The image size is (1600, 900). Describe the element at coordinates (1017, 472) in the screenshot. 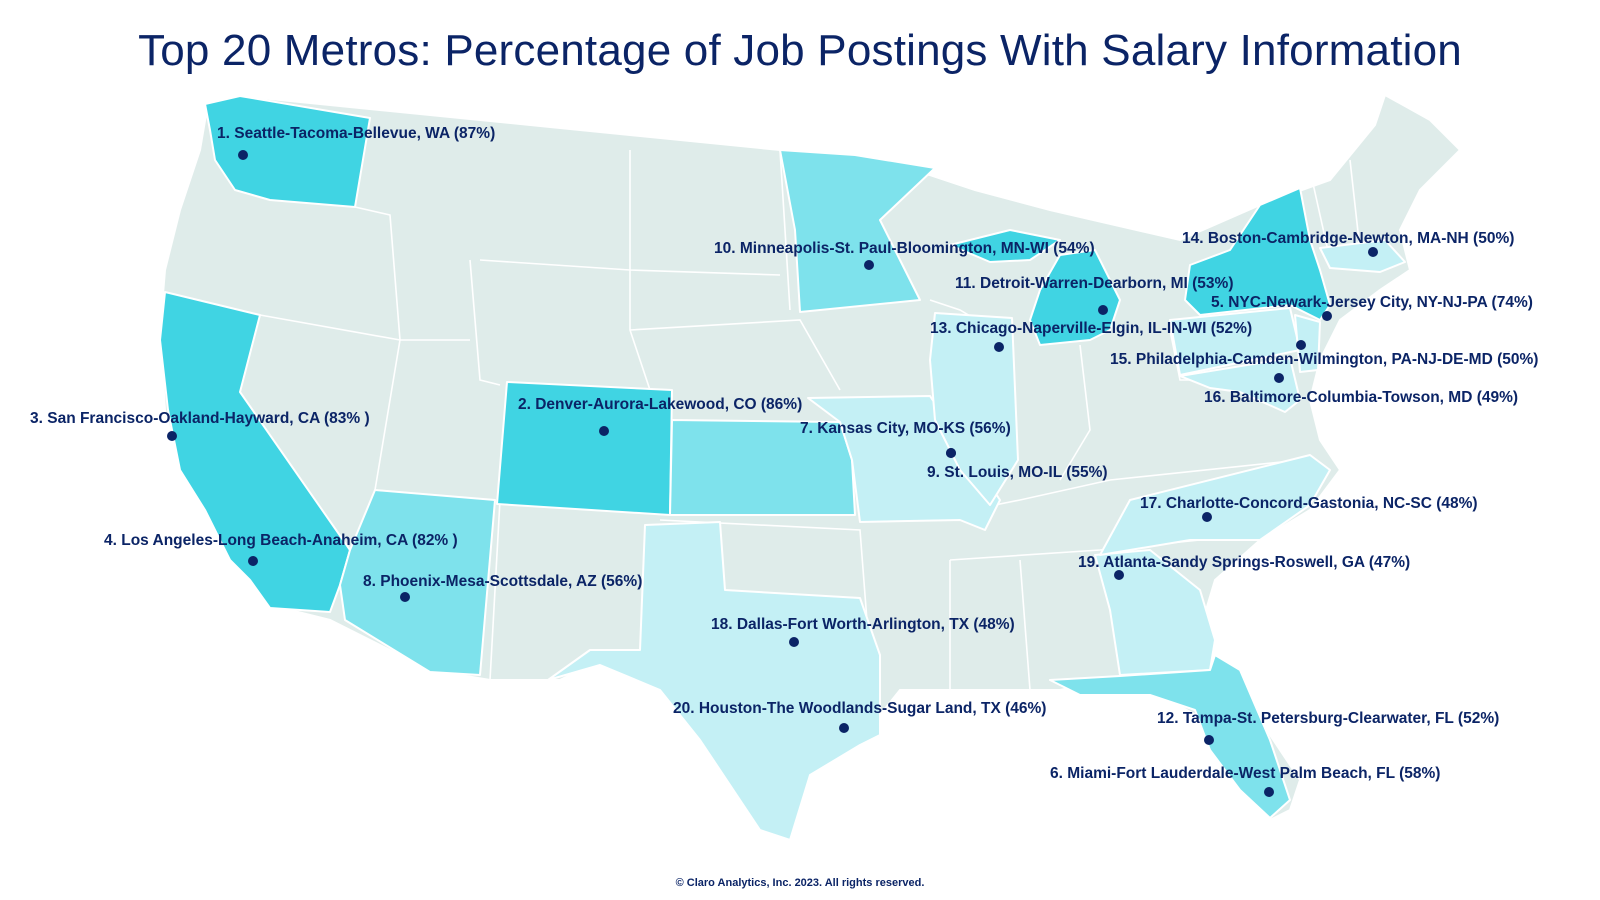

I see `metro-label-9: 9. St. Louis, MO-IL (55%)` at that location.